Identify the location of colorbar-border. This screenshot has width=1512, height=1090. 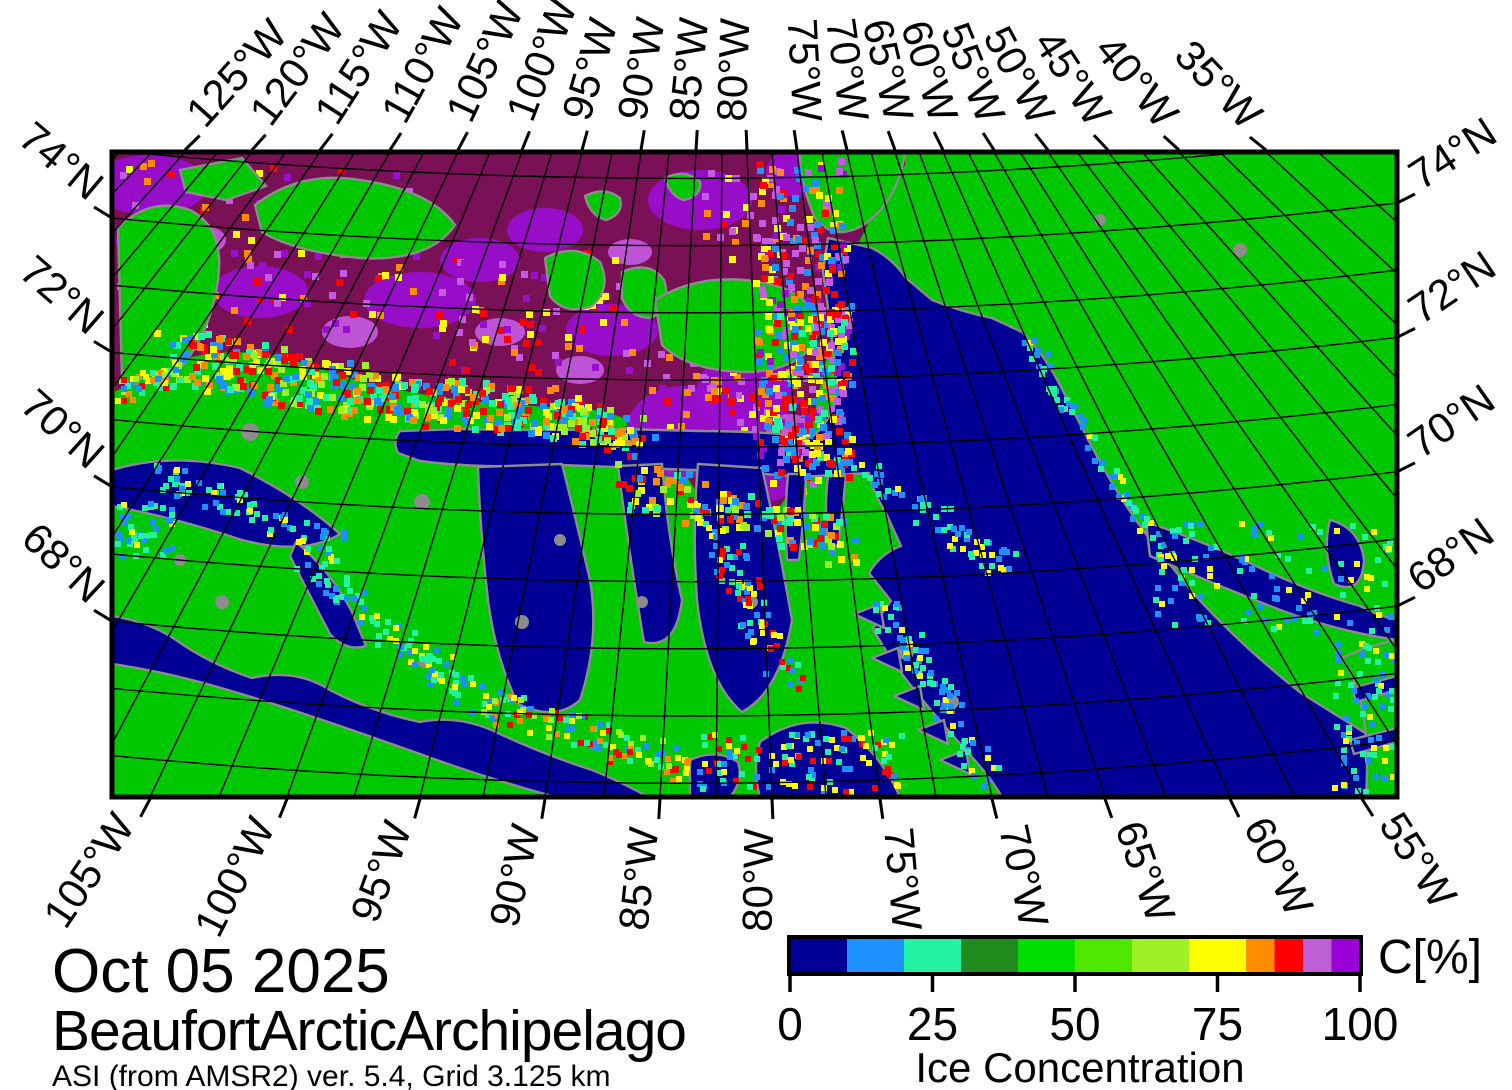
(1075, 955).